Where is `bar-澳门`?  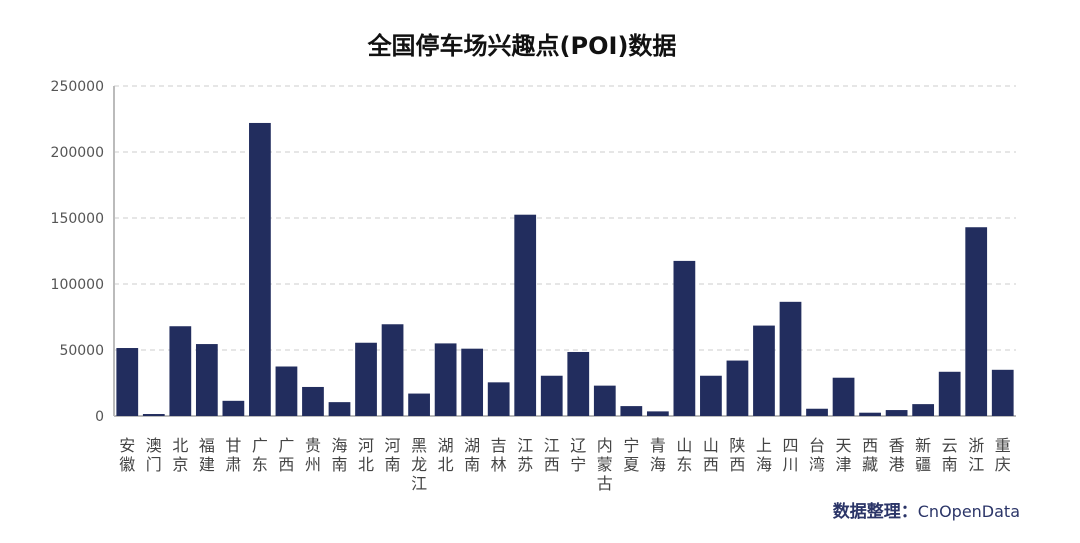
bar-澳门 is located at coordinates (153, 415).